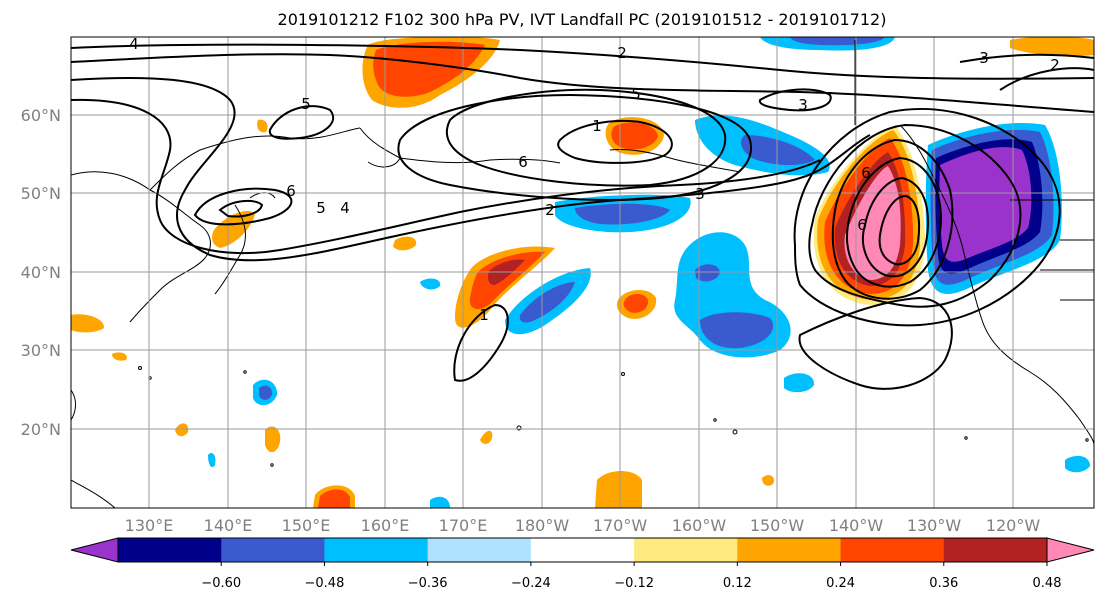  Describe the element at coordinates (840, 583) in the screenshot. I see `colorbar-tick-label: 0.24` at that location.